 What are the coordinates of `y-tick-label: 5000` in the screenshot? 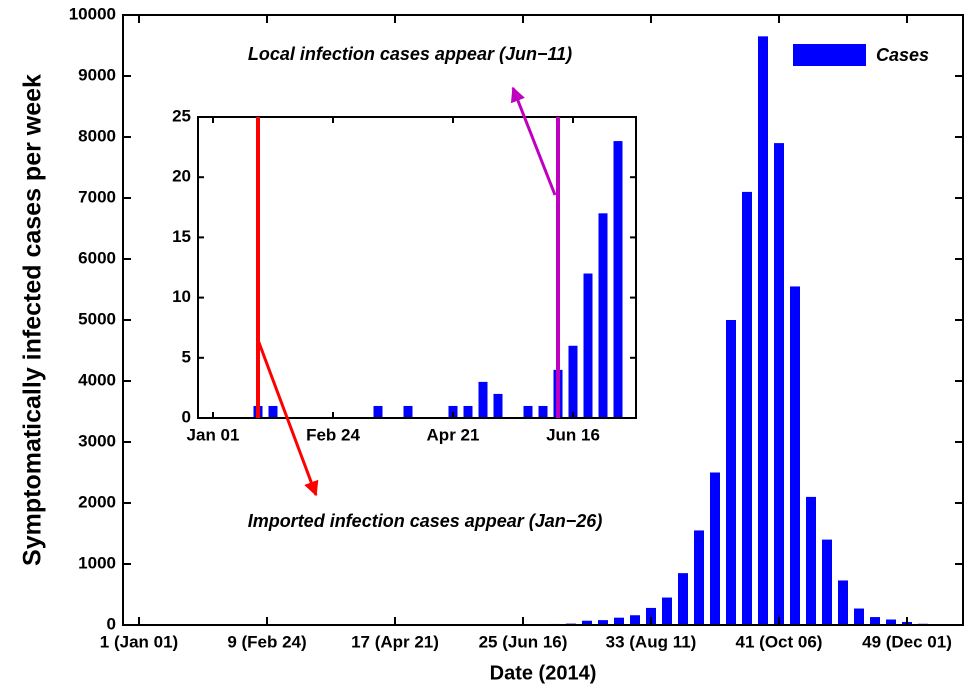 It's located at (97, 318).